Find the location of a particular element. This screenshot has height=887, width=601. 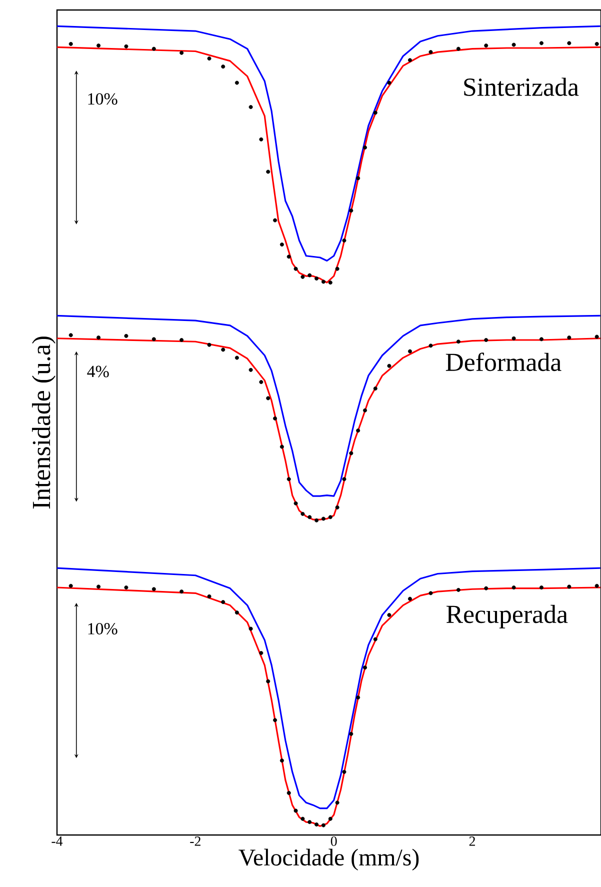

annotation: Deformada is located at coordinates (504, 362).